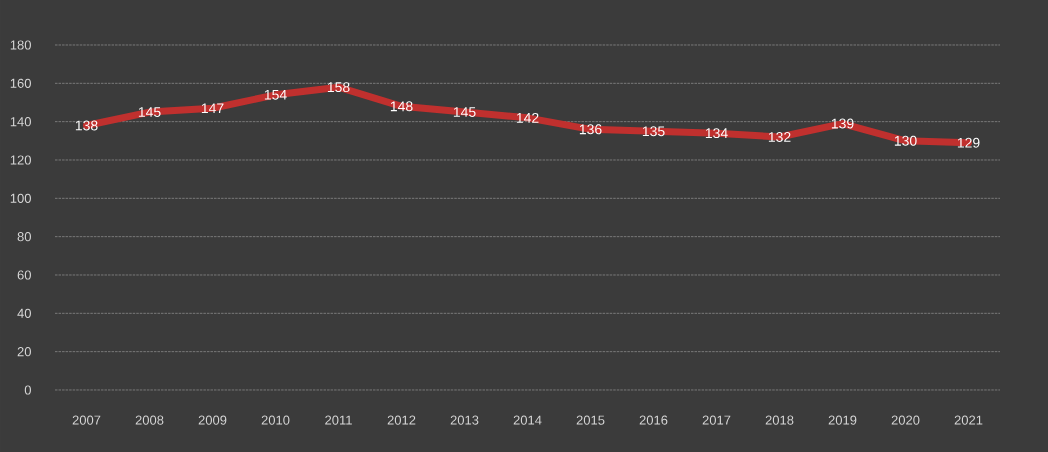 The height and width of the screenshot is (452, 1048). I want to click on y-tick-label: 100, so click(20, 198).